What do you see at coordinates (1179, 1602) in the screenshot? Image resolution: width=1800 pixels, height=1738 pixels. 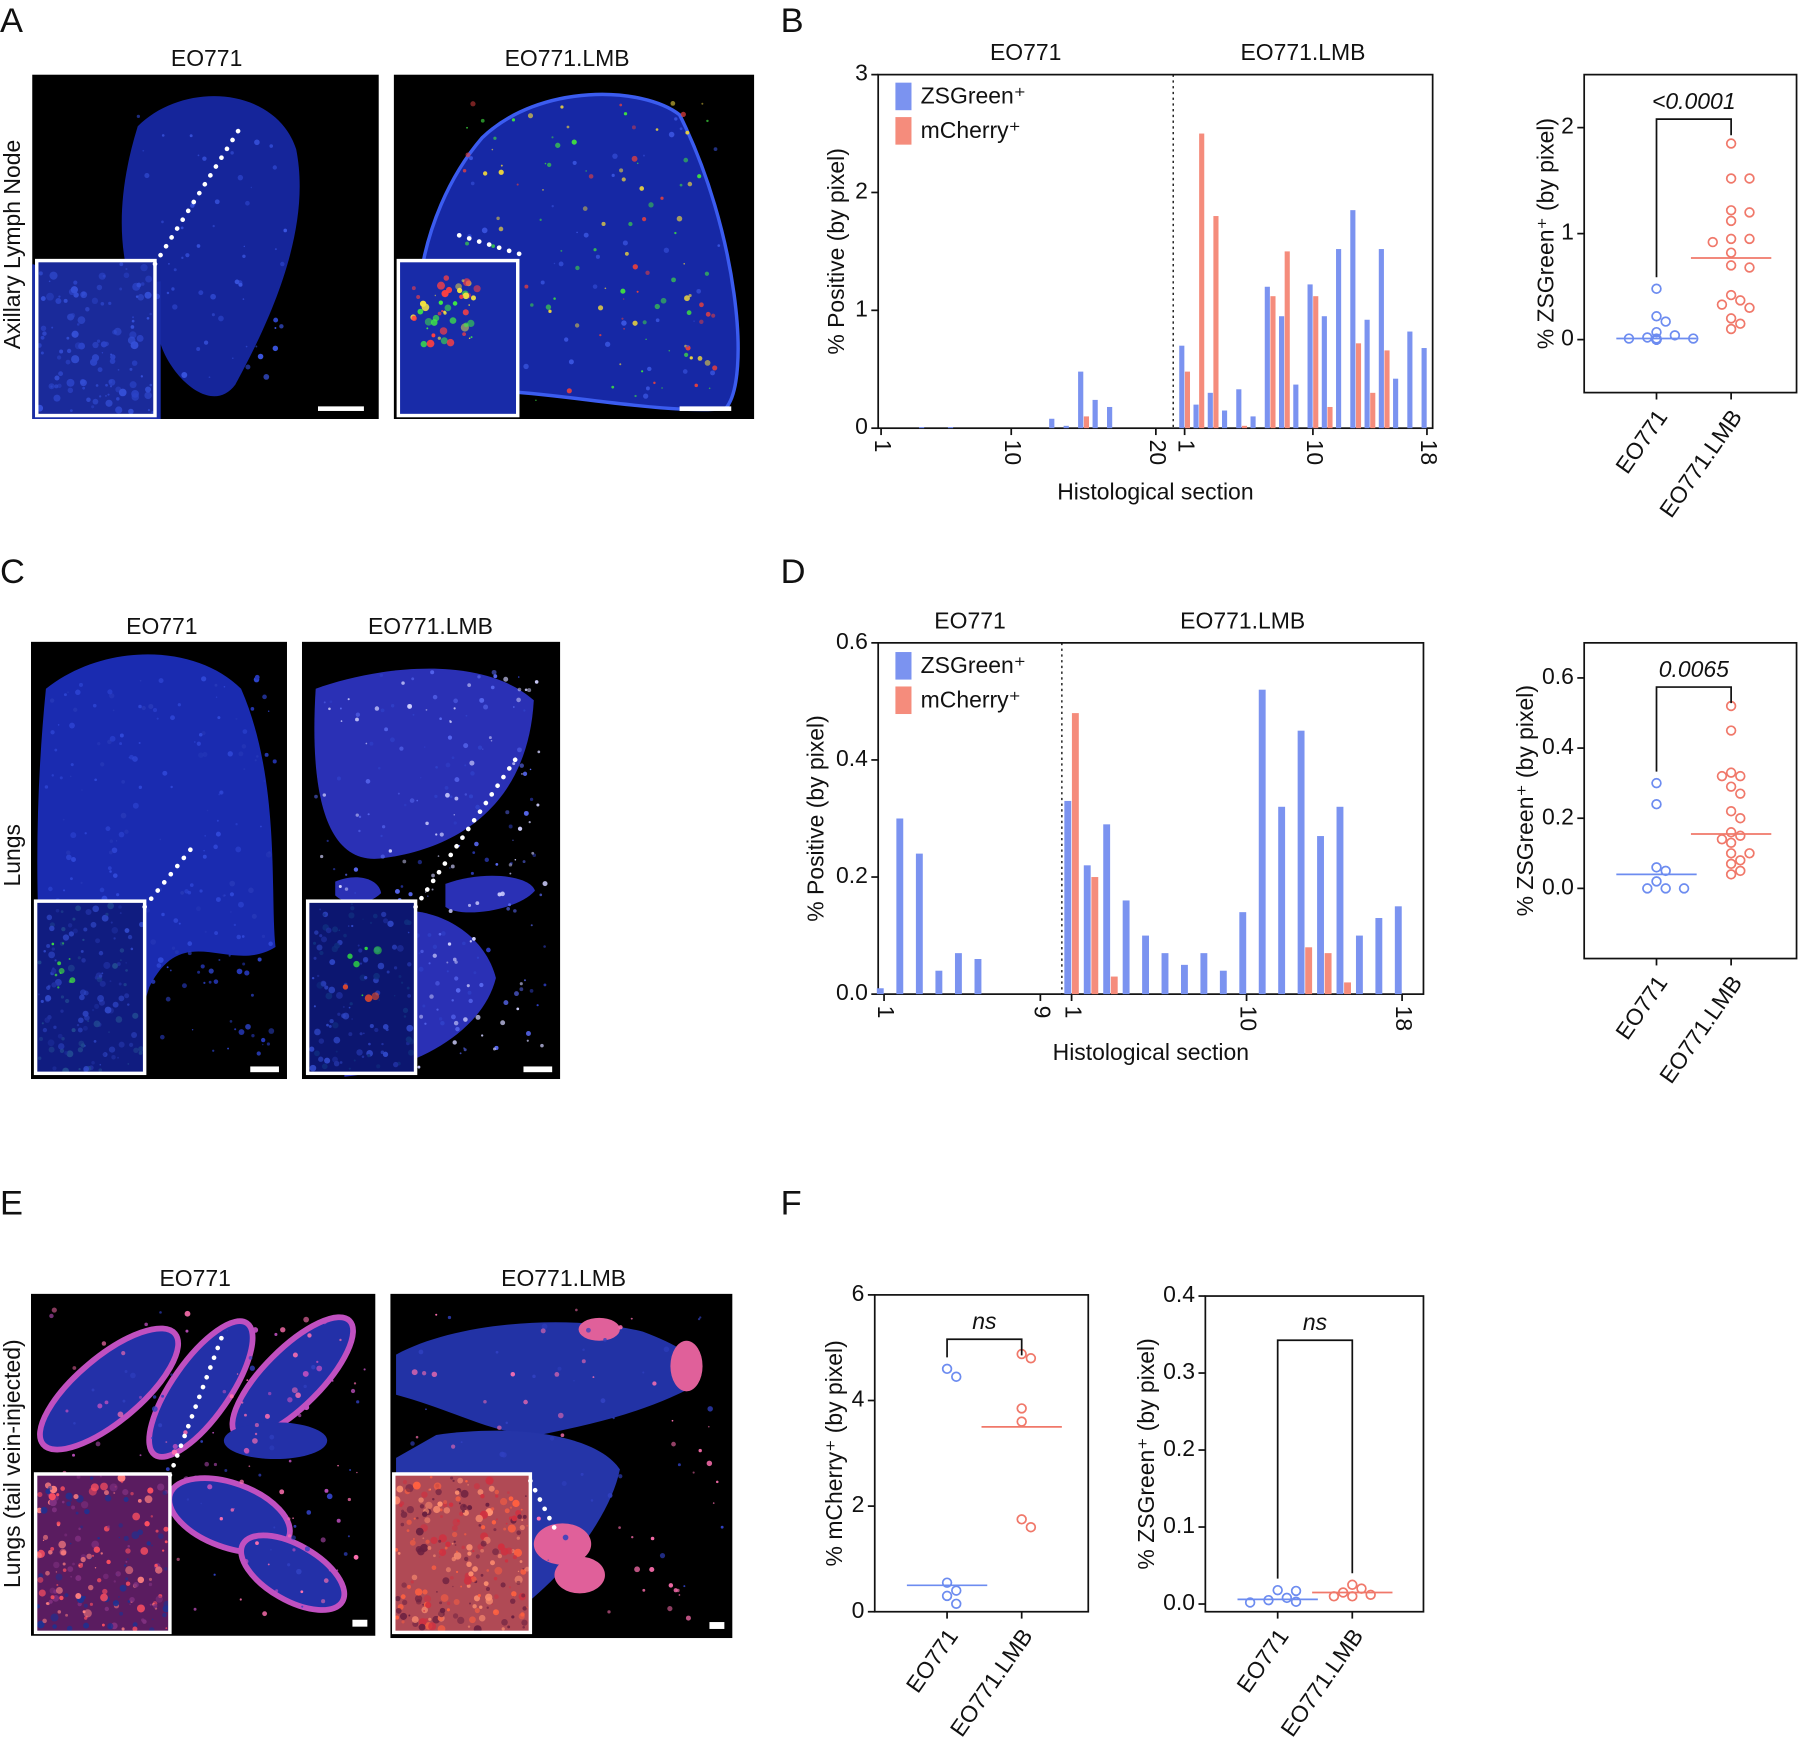 I see `y-tick-label: 0.0` at bounding box center [1179, 1602].